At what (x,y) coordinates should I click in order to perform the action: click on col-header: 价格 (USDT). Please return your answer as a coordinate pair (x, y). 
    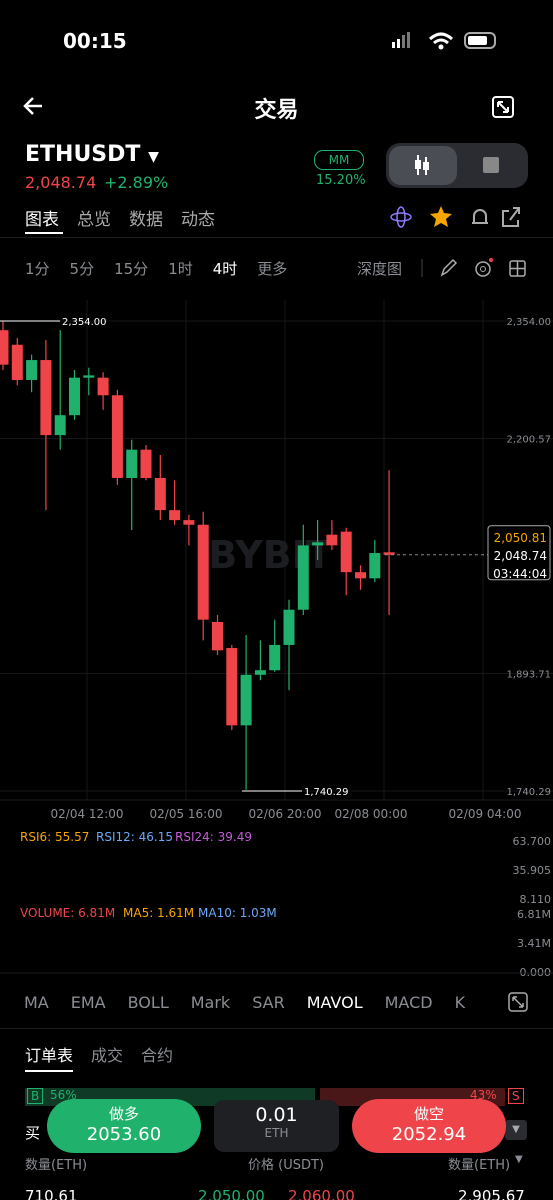
    Looking at the image, I should click on (286, 1165).